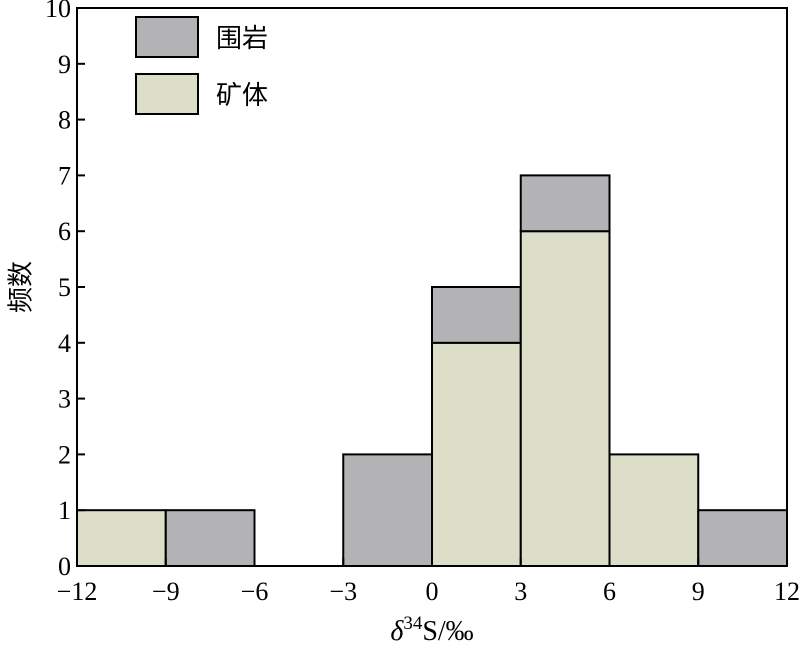  I want to click on x-axis-title-rest: S/‰, so click(447, 631).